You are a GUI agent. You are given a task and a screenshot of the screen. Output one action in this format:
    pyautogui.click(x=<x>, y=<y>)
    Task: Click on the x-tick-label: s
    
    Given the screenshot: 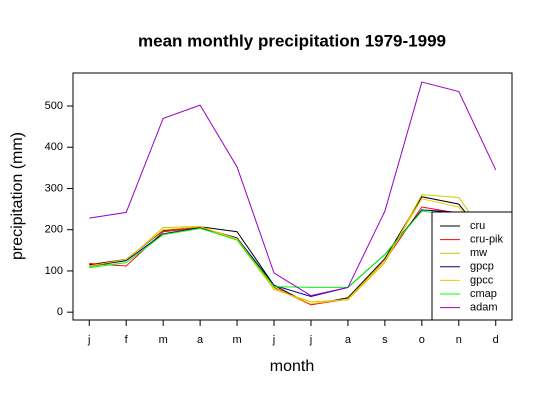 What is the action you would take?
    pyautogui.click(x=385, y=340)
    